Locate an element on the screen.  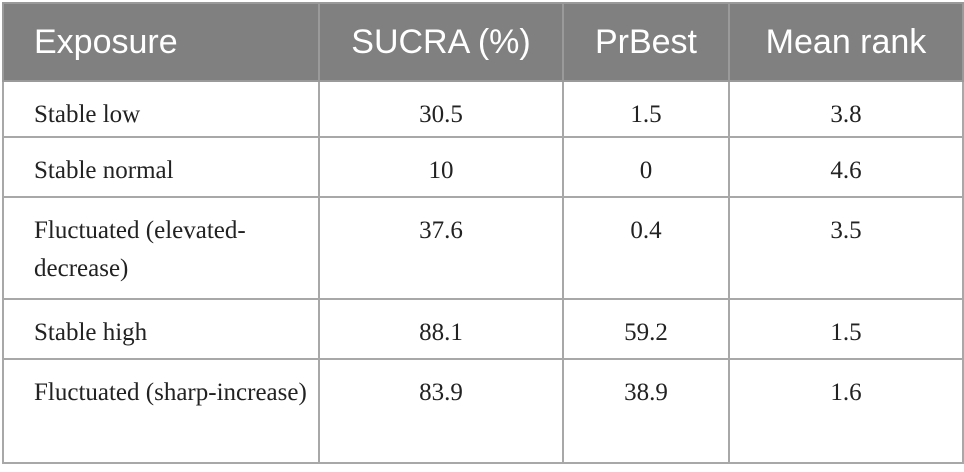
header-cell: Exposure is located at coordinates (161, 42).